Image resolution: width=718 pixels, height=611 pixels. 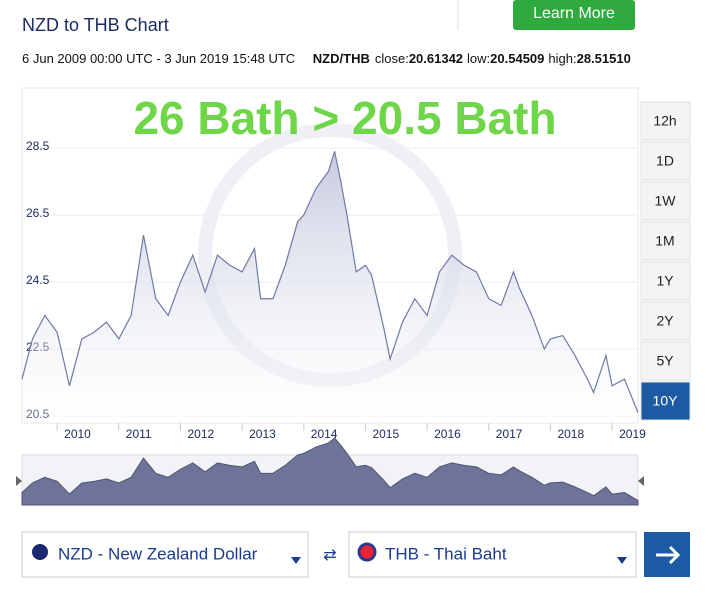 I want to click on period-label: 1W, so click(x=666, y=201).